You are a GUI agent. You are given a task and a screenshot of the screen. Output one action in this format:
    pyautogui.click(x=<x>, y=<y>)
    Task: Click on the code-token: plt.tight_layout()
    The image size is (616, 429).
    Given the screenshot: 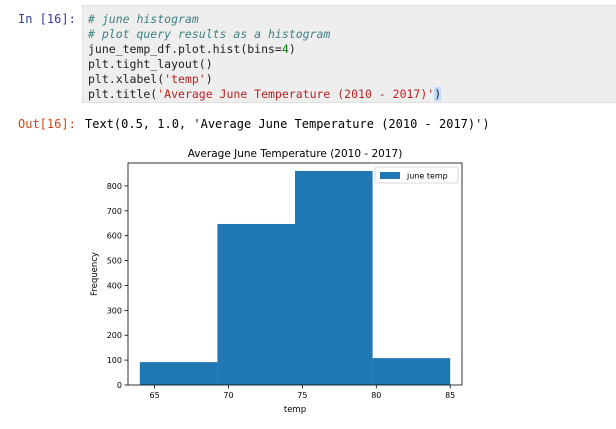 What is the action you would take?
    pyautogui.click(x=150, y=64)
    